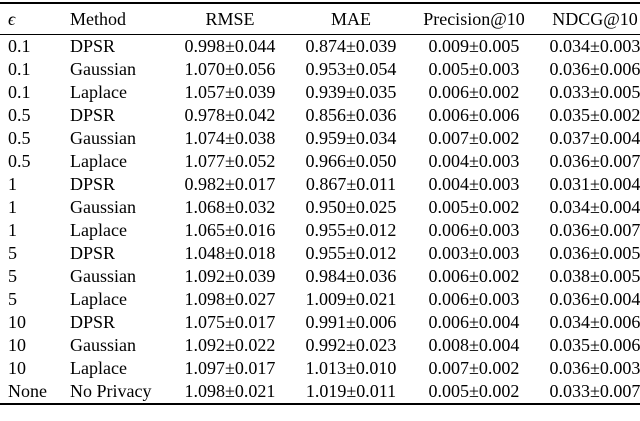 This screenshot has height=421, width=640. I want to click on table-cell: 0.034±0.004, so click(594, 207).